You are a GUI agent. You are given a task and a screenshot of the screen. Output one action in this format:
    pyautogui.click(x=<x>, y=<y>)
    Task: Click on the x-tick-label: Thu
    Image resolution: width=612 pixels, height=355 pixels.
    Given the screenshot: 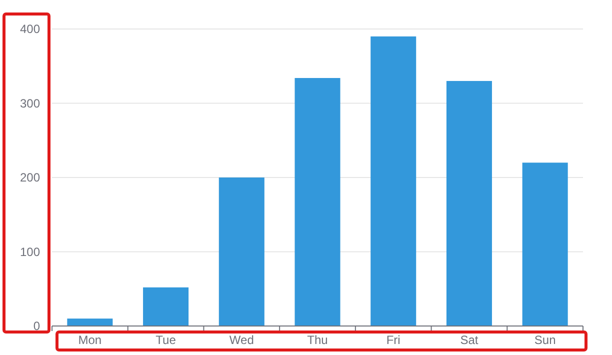 What is the action you would take?
    pyautogui.click(x=317, y=340)
    